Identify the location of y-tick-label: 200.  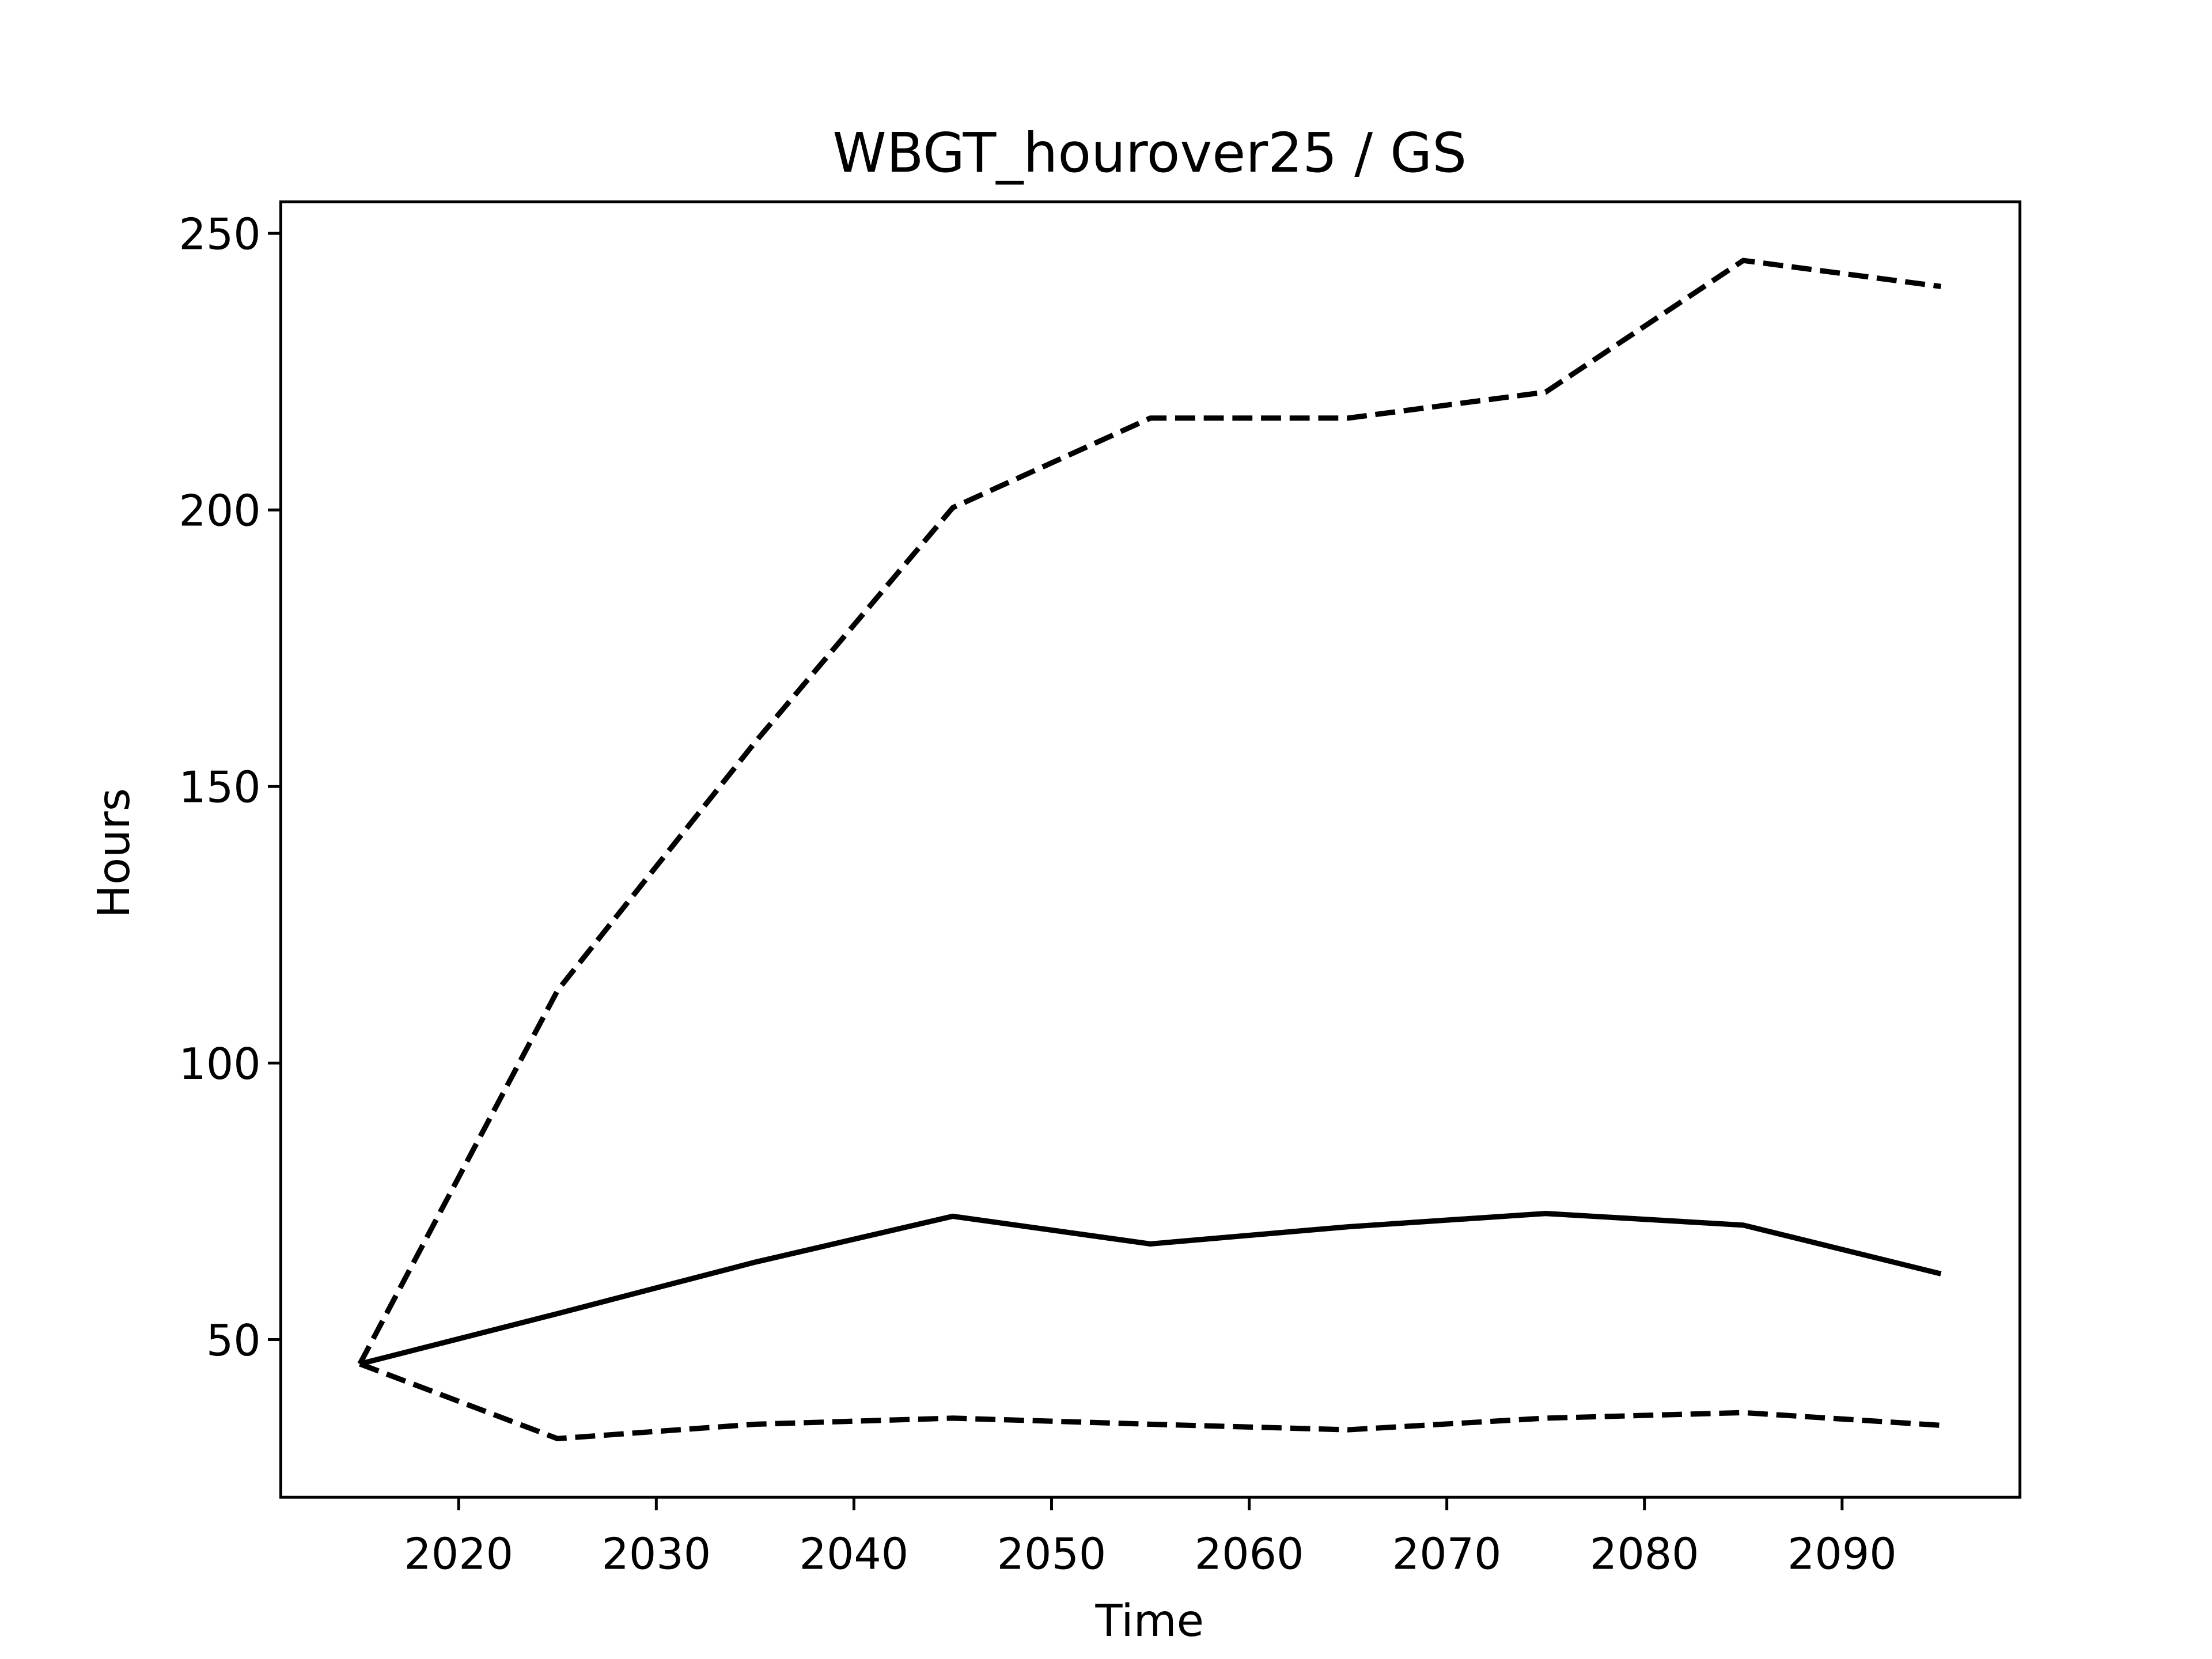
(219, 511).